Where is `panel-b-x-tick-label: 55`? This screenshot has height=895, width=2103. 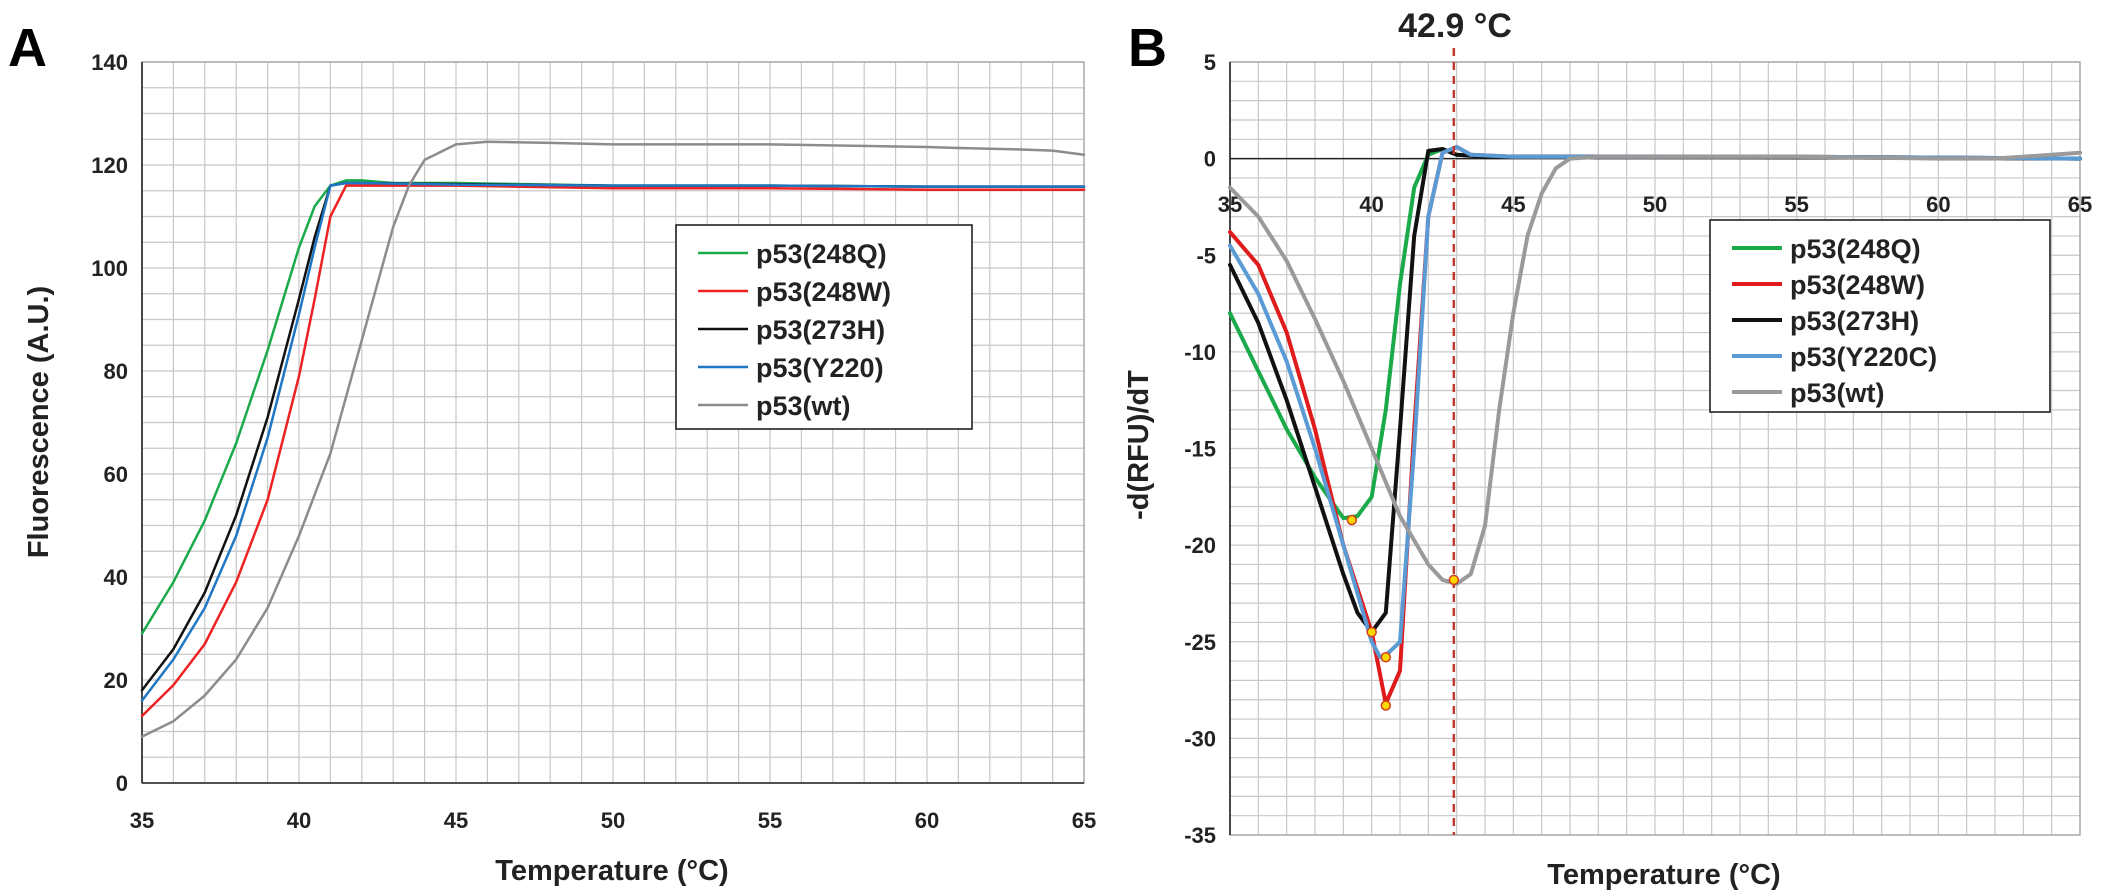 panel-b-x-tick-label: 55 is located at coordinates (1796, 204).